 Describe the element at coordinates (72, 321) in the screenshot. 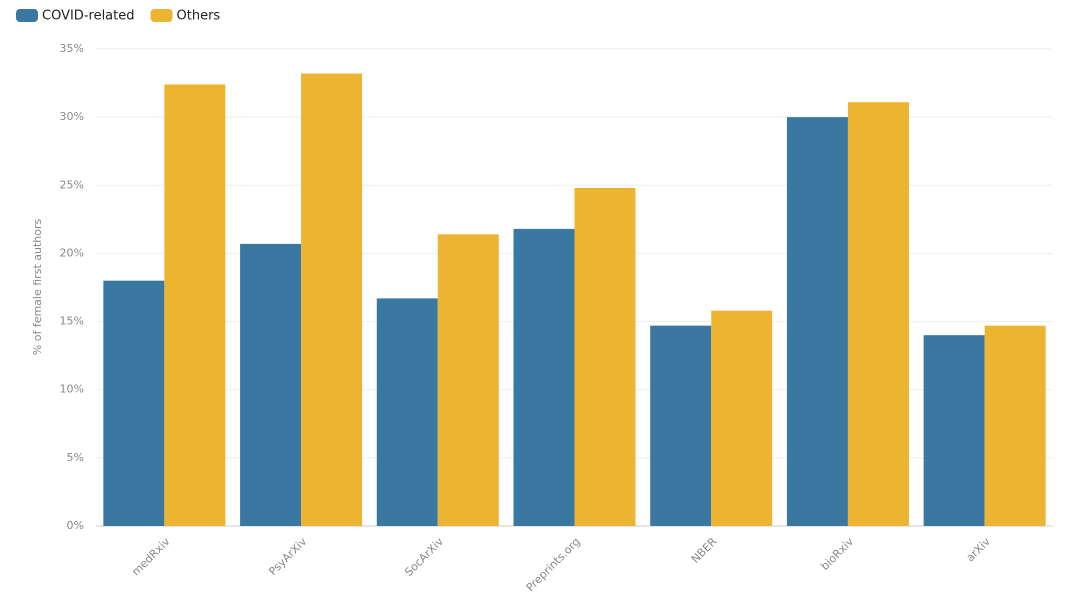

I see `y-tick-label: 15%` at that location.